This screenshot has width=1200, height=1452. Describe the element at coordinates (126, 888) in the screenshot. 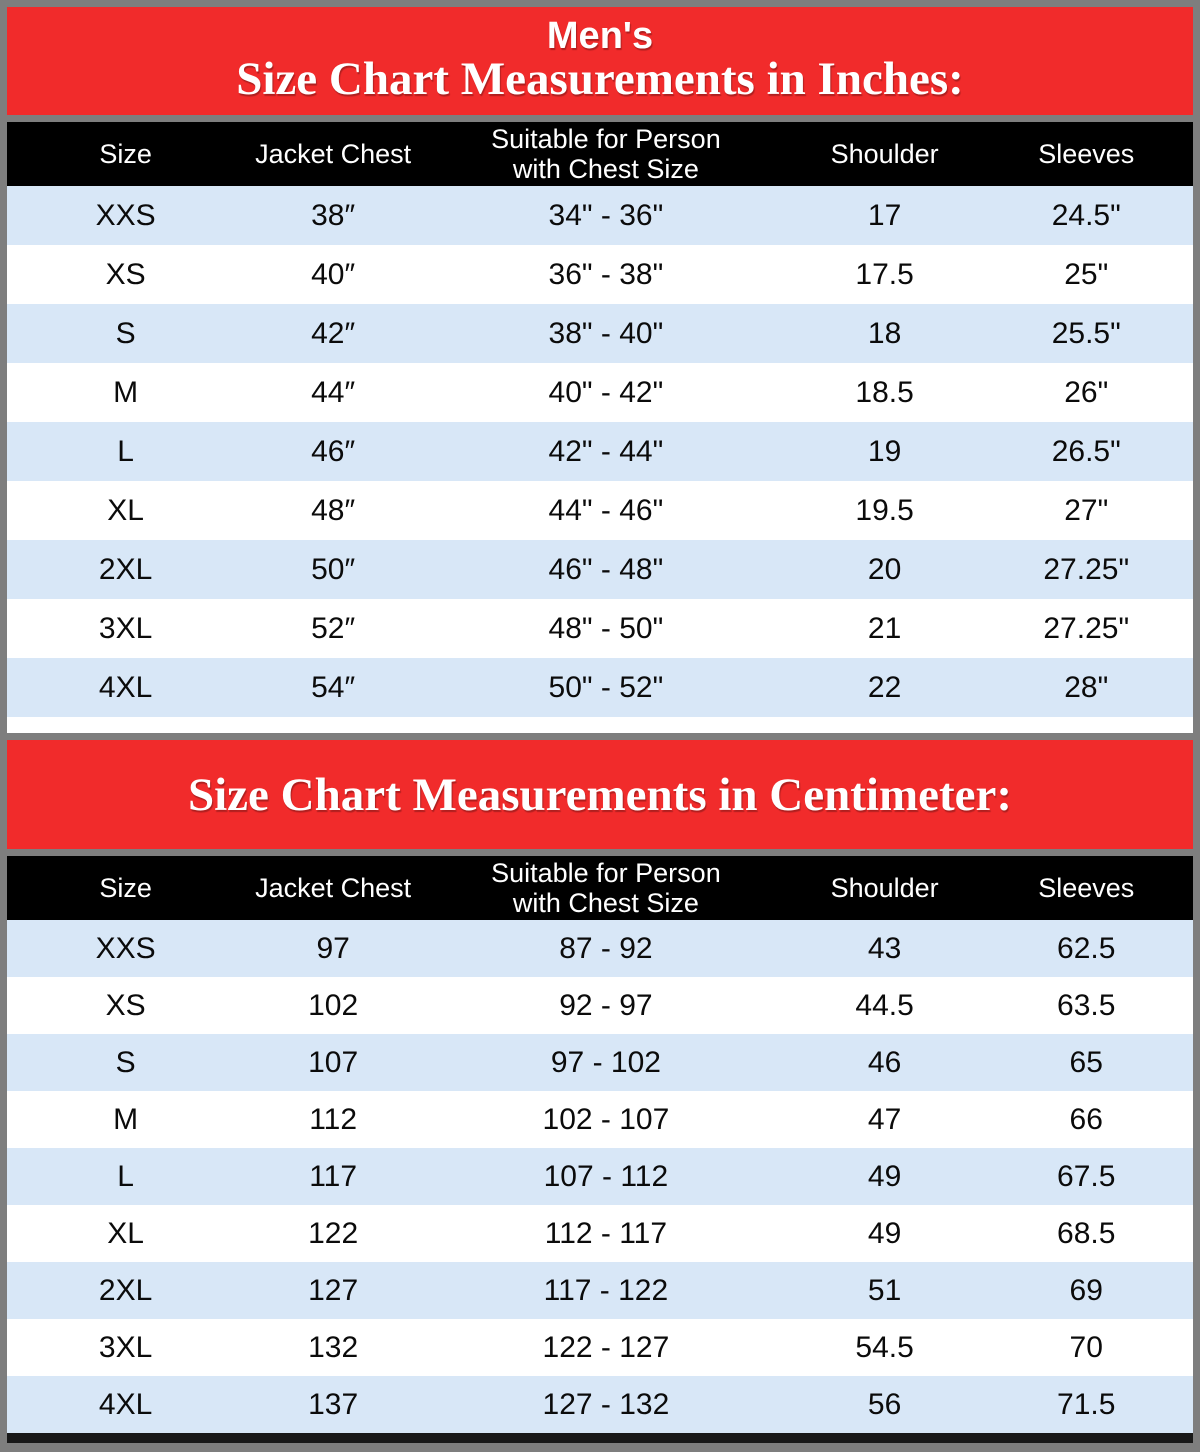

I see `column-header-size: Size` at that location.